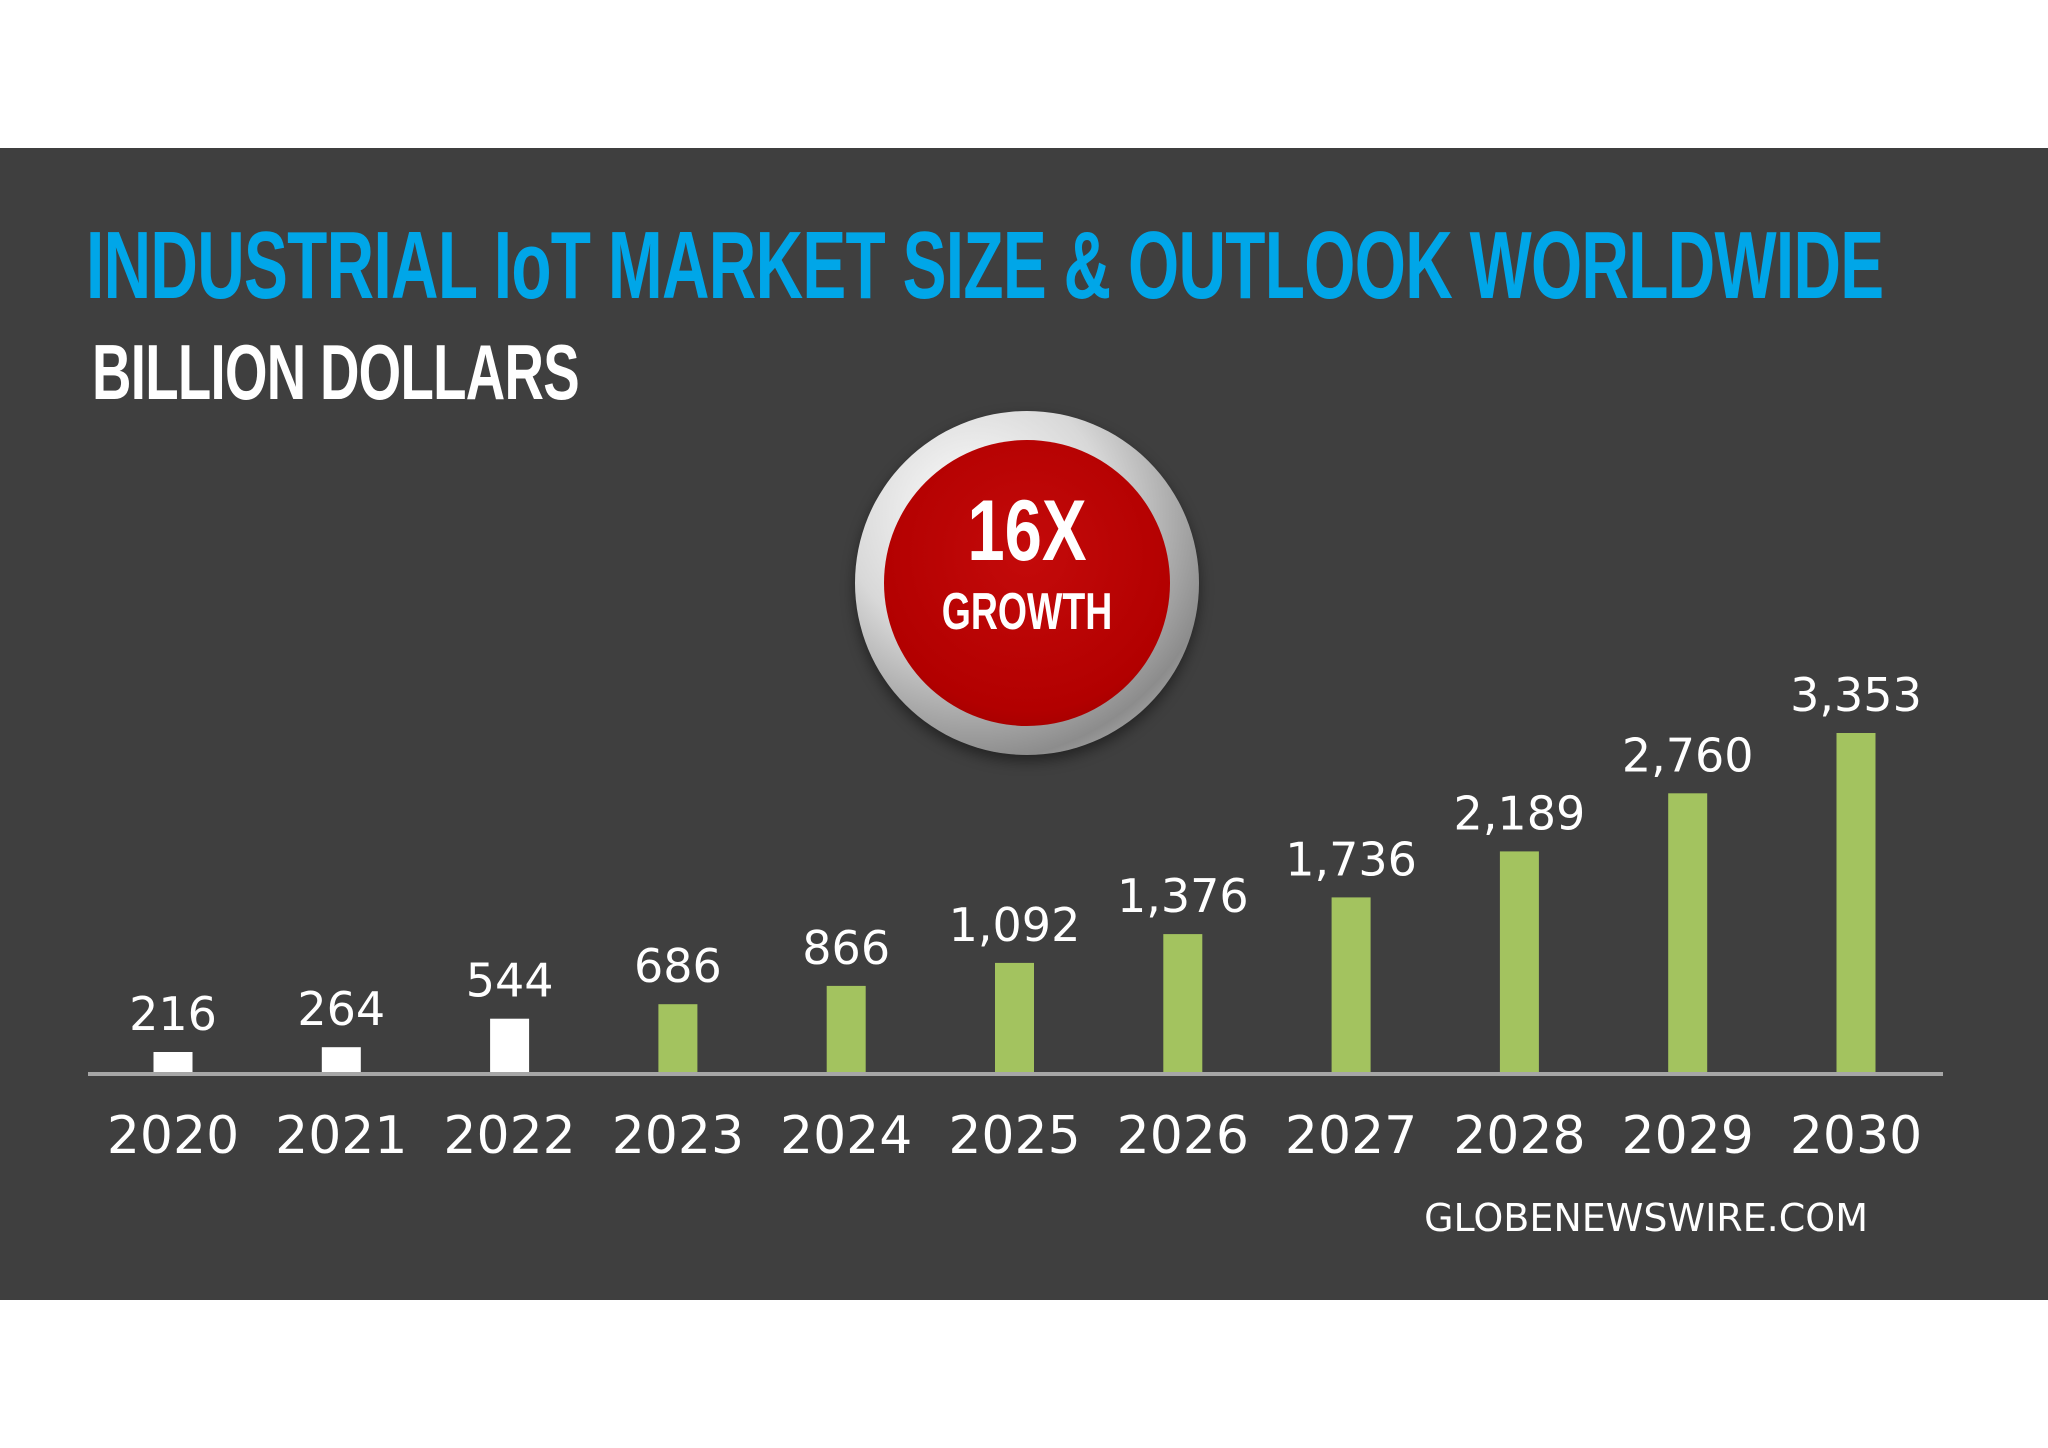  Describe the element at coordinates (678, 1039) in the screenshot. I see `bar-2023` at that location.